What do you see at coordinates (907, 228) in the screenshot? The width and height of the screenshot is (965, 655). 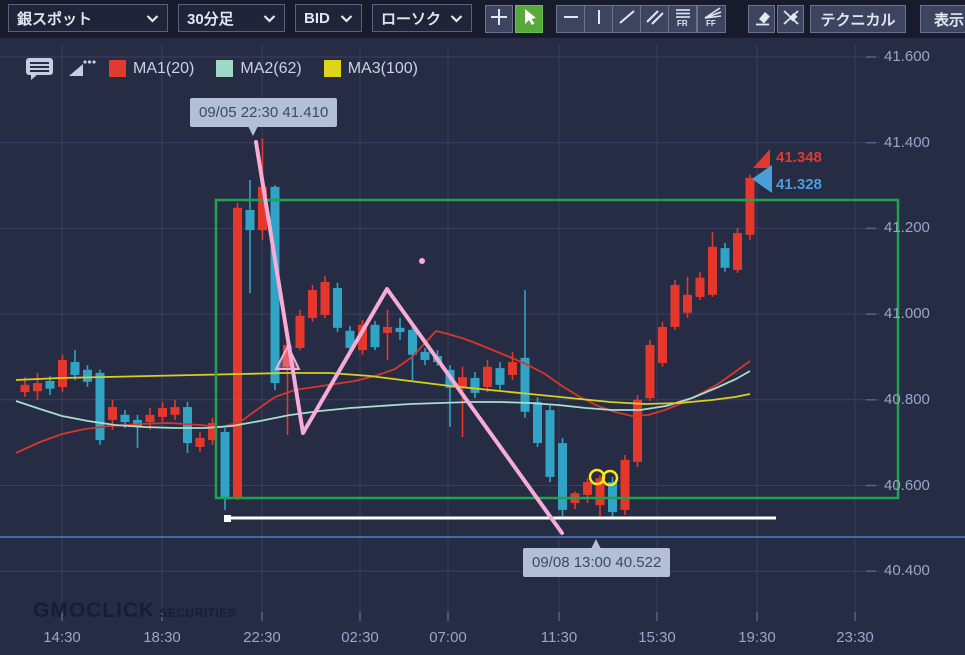 I see `y-axis-label: 41.200` at bounding box center [907, 228].